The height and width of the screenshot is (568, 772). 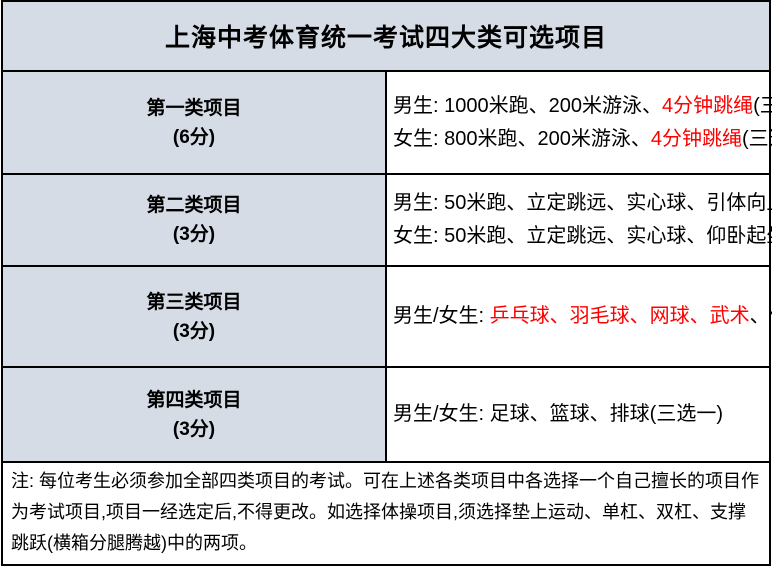 I want to click on category-name: 第一类项目, so click(x=194, y=108).